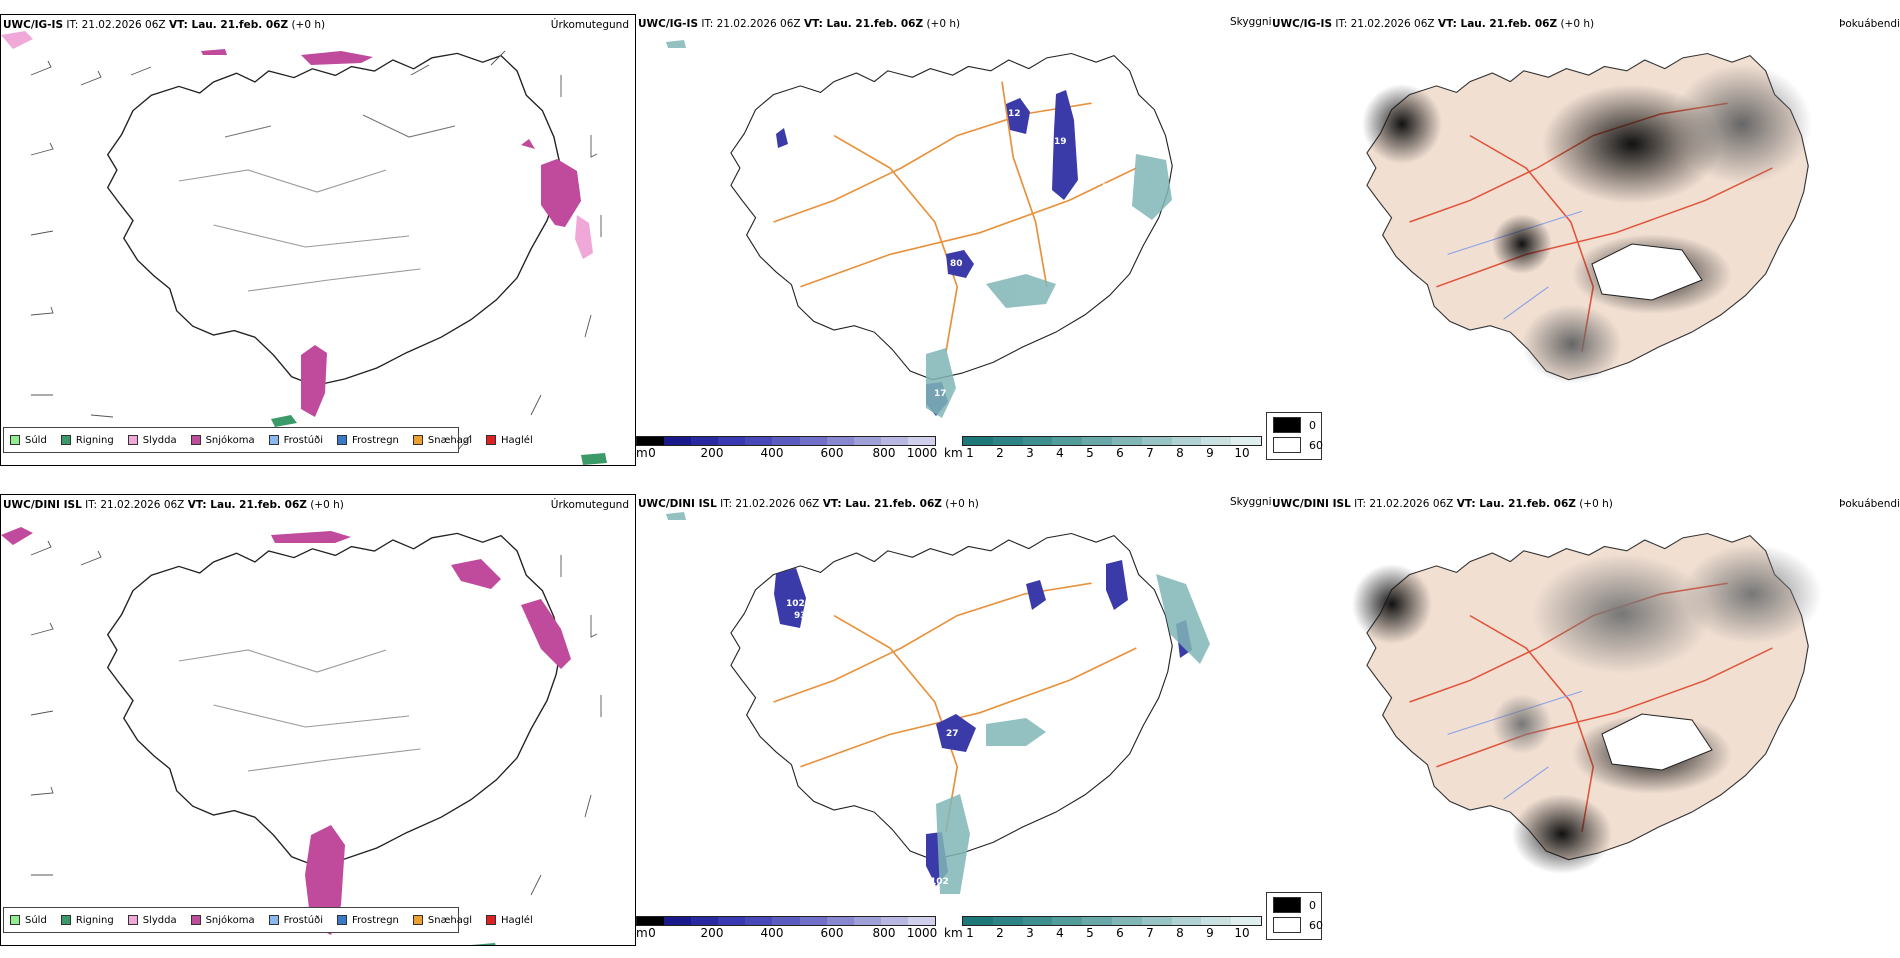 Image resolution: width=1900 pixels, height=958 pixels. What do you see at coordinates (297, 145) in the screenshot?
I see `sleet-areas` at bounding box center [297, 145].